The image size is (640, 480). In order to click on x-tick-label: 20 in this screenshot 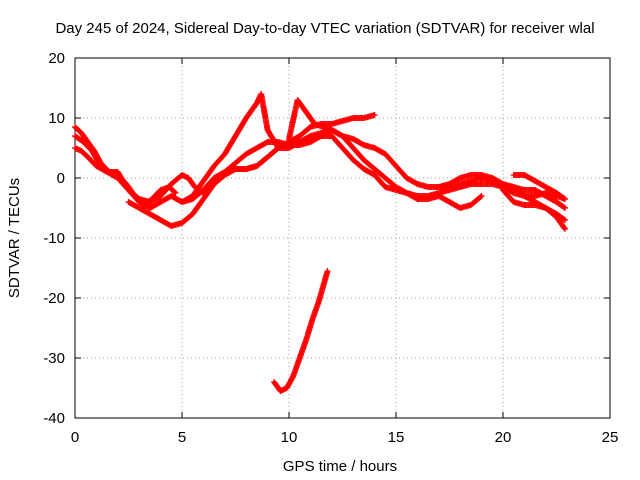, I will do `click(503, 437)`.